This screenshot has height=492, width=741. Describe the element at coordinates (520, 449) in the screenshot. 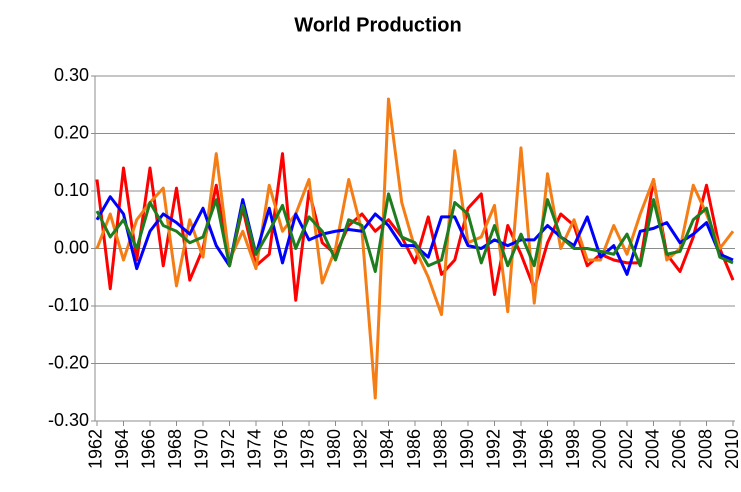

I see `x-tick-label: 1994` at that location.